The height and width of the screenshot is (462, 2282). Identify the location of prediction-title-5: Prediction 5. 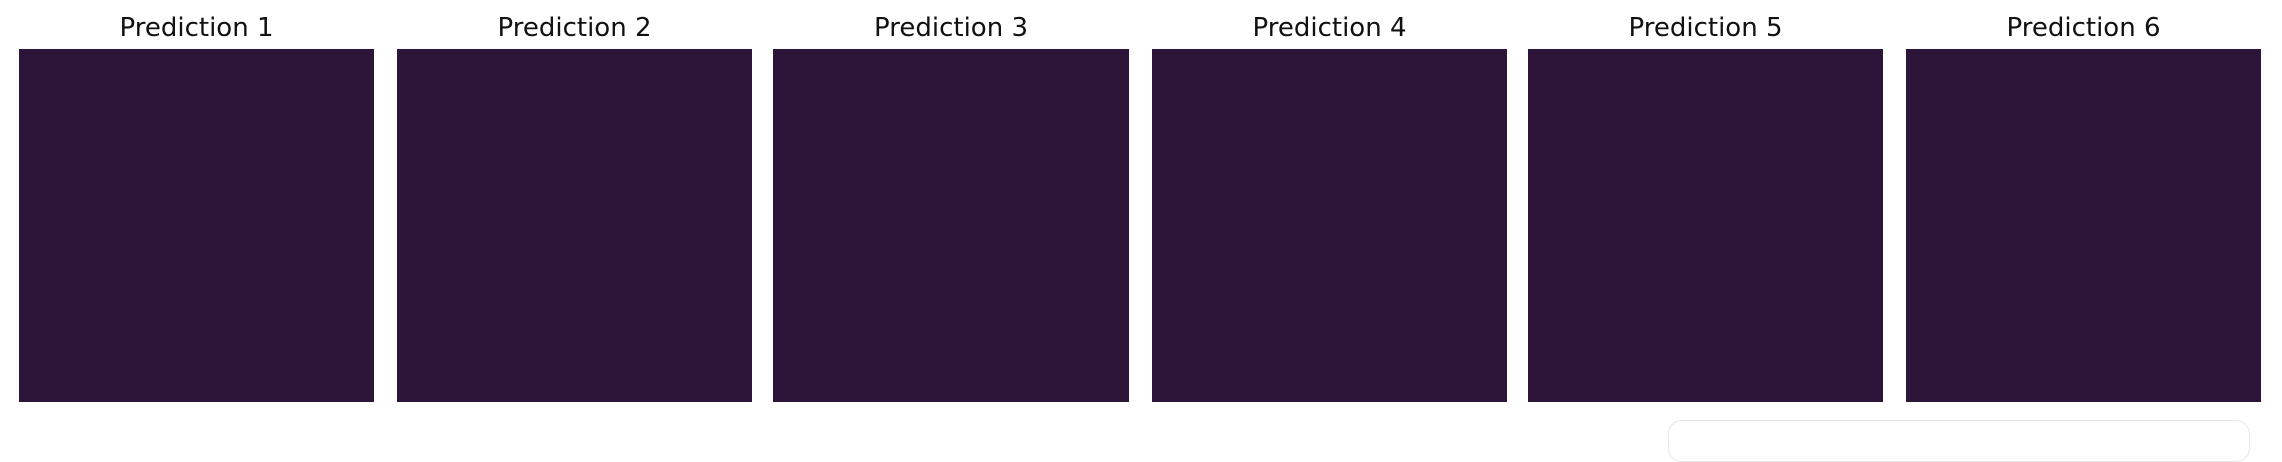
(1705, 28).